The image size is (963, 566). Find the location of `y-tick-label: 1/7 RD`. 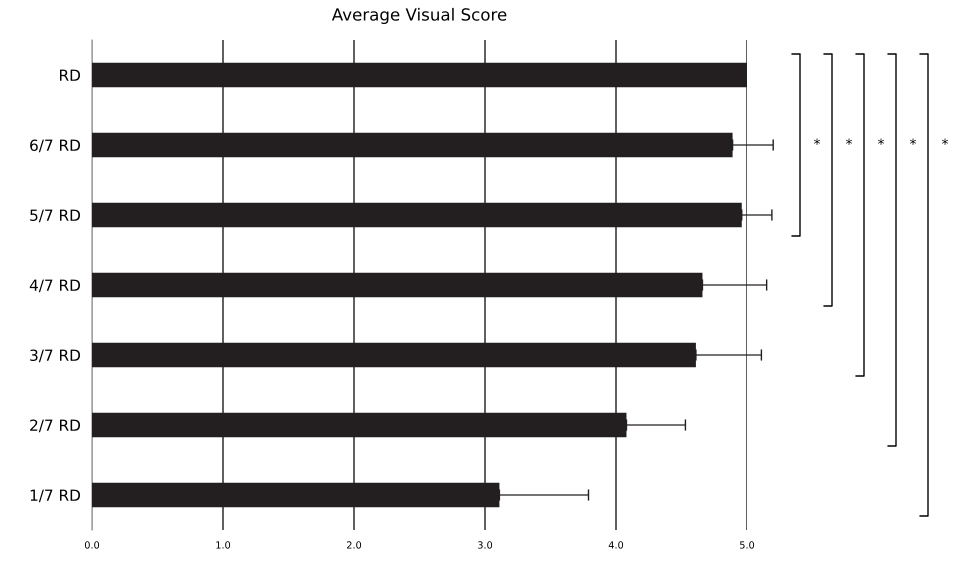

y-tick-label: 1/7 RD is located at coordinates (55, 496).